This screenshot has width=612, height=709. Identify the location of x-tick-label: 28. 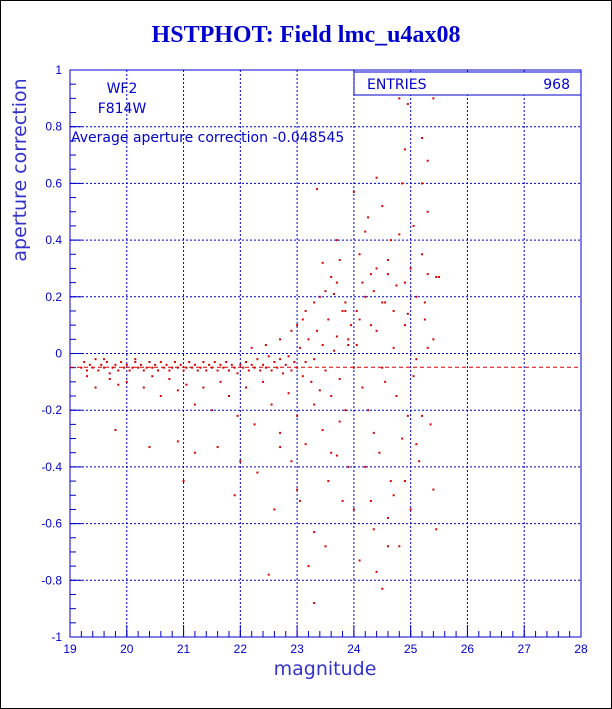
(581, 649).